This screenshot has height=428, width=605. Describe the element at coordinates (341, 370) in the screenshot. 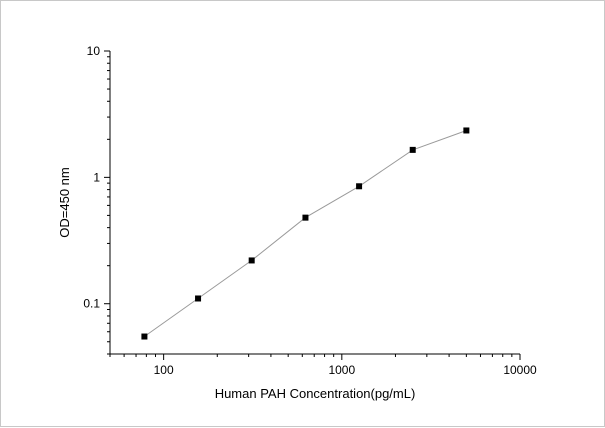

I see `x-tick-label: 1000` at that location.